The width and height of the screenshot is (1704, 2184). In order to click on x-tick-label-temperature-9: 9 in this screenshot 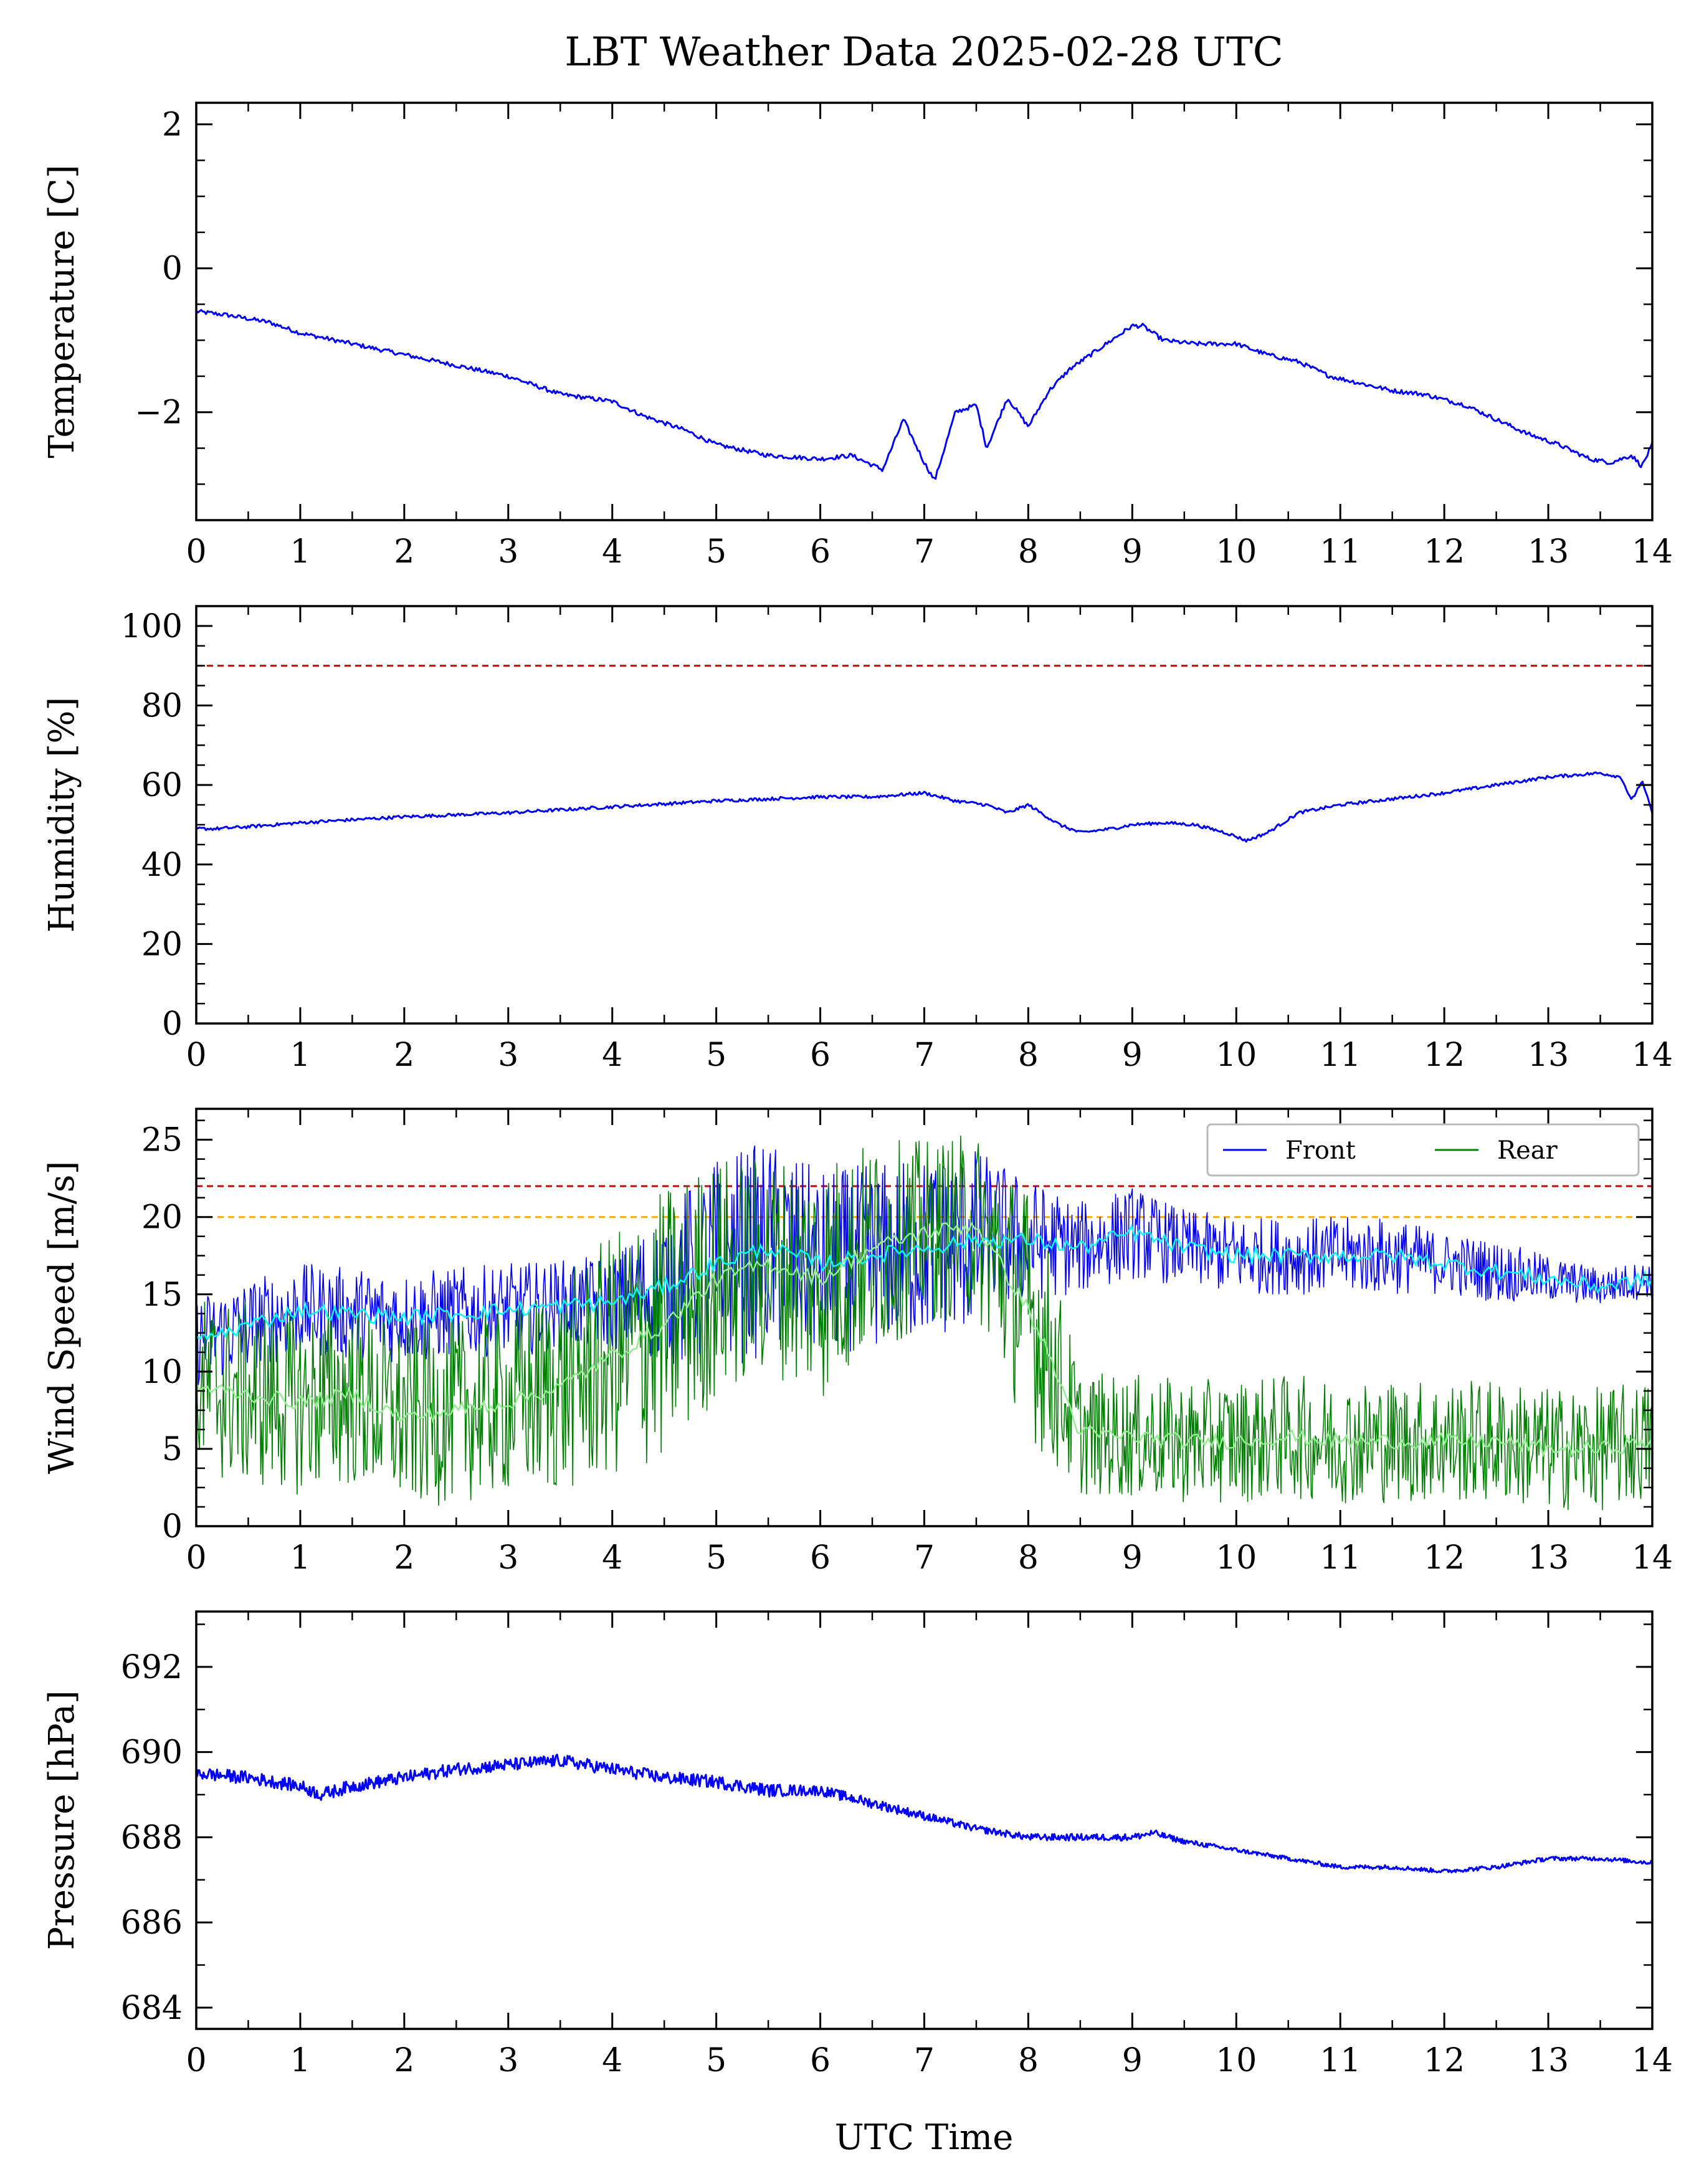, I will do `click(1132, 552)`.